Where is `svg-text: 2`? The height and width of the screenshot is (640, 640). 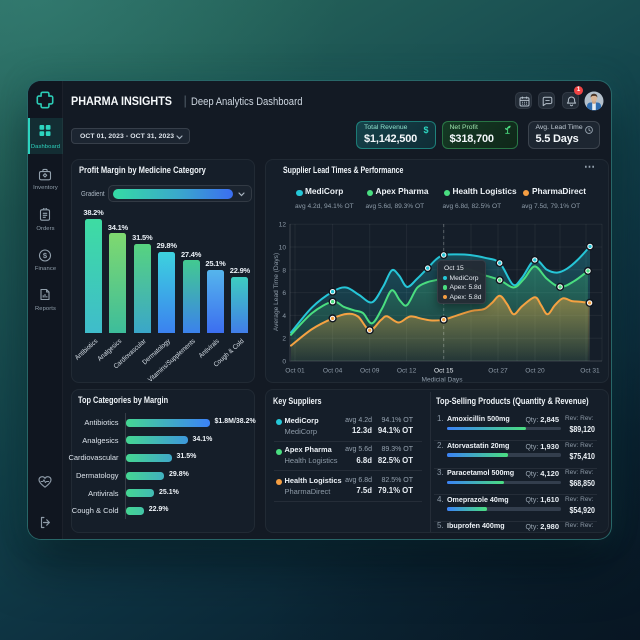
svg-text: 2 is located at coordinates (284, 339).